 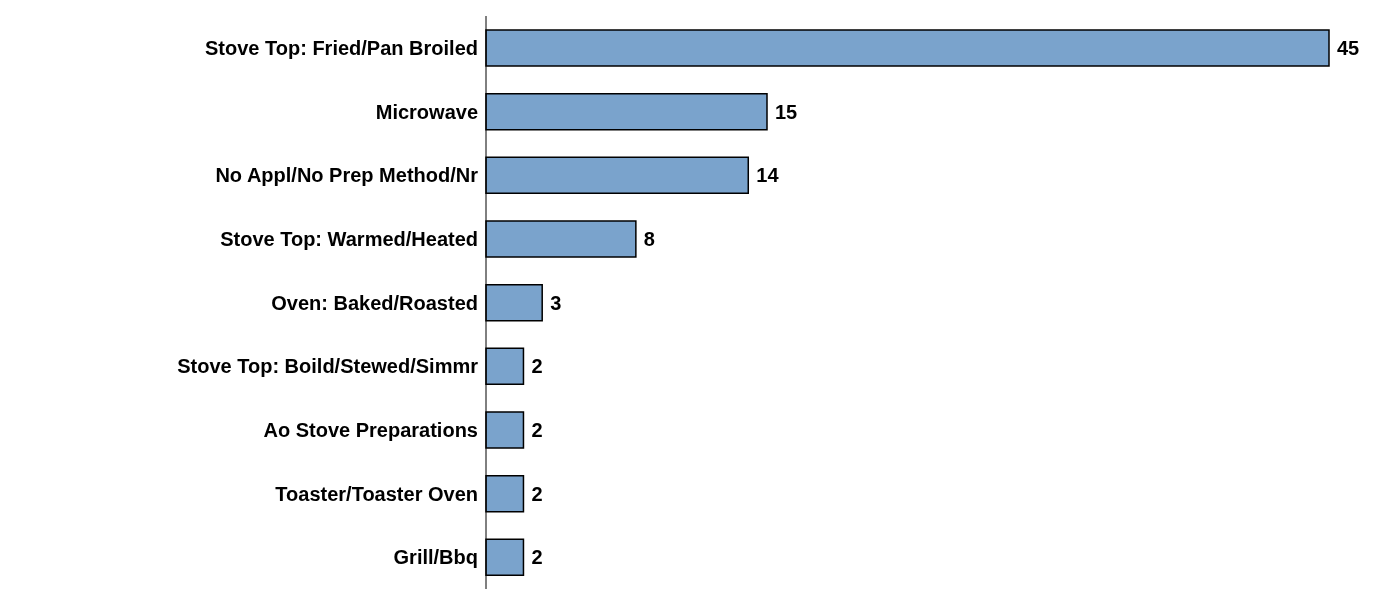 I want to click on y-tick-label: Stove Top: Fried/Pan Broiled, so click(x=341, y=47).